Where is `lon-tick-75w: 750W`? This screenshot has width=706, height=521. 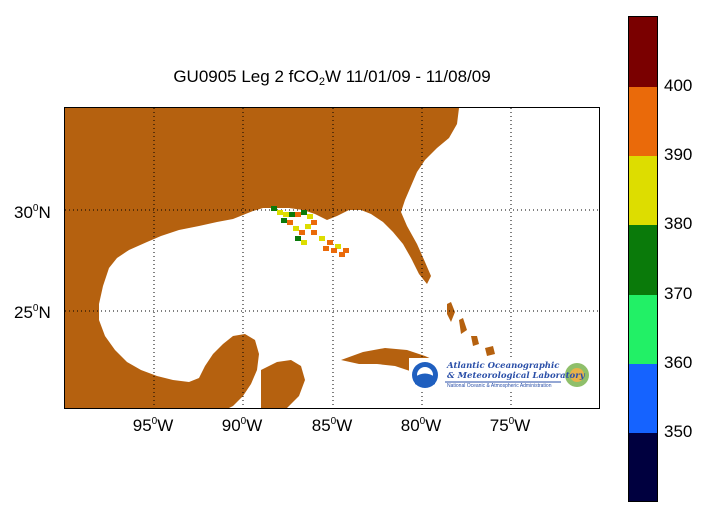 lon-tick-75w: 750W is located at coordinates (510, 425).